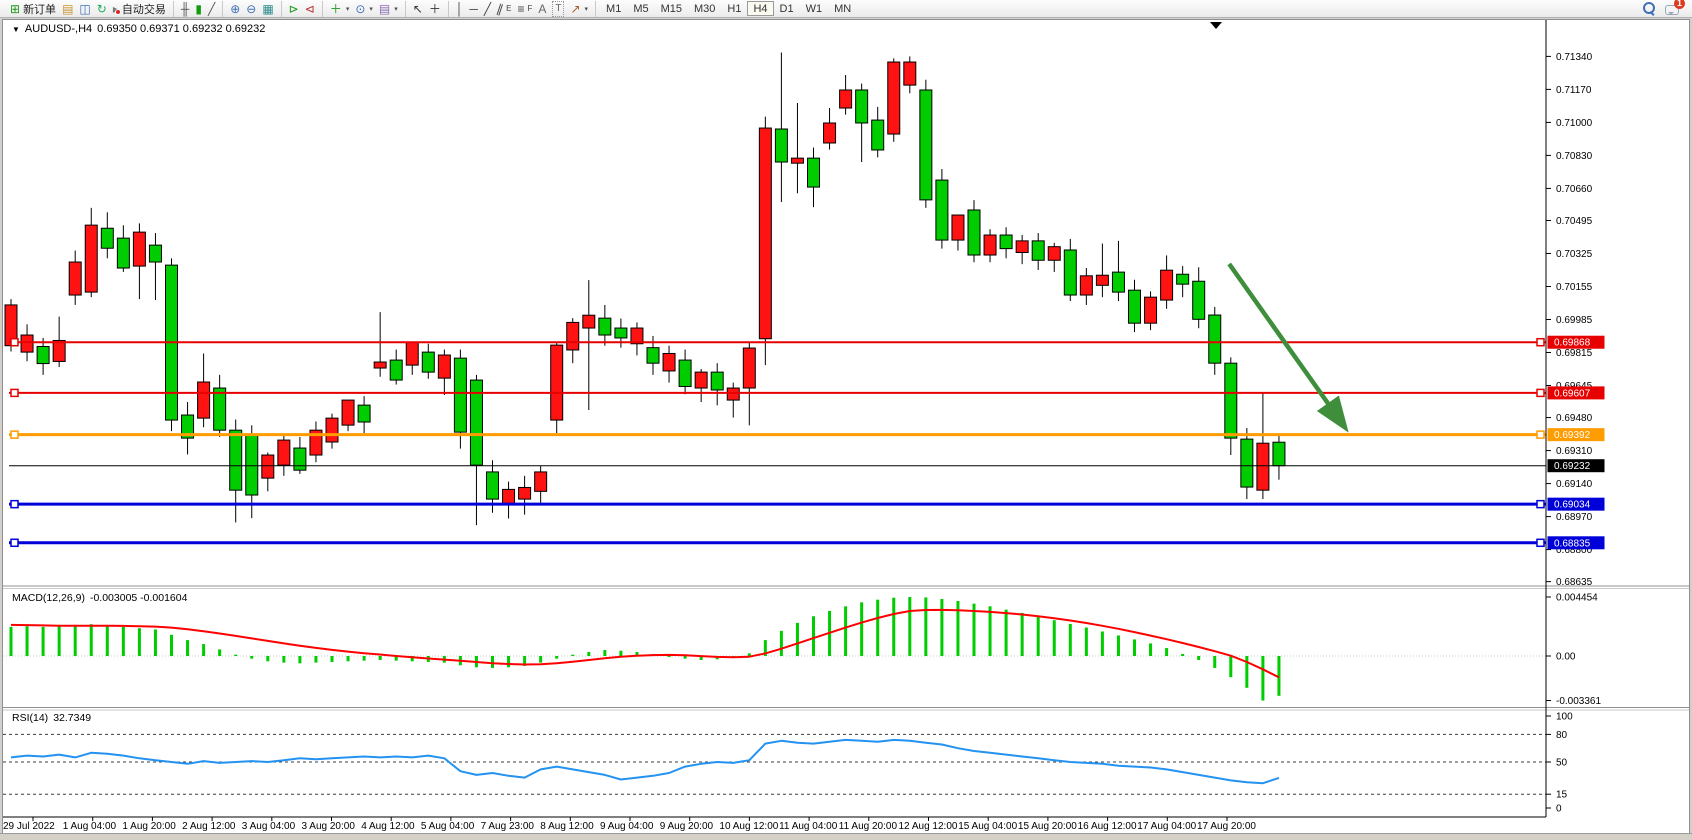 The height and width of the screenshot is (840, 1692). What do you see at coordinates (211, 9) in the screenshot?
I see `line-chart-button: ╱` at bounding box center [211, 9].